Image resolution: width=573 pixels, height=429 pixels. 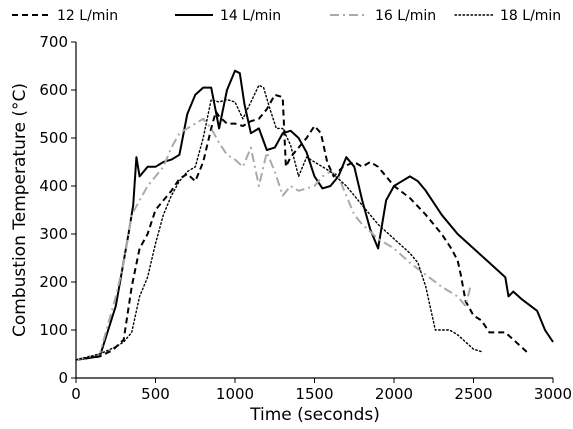 I want to click on x-tick-label: 1500, so click(x=314, y=394).